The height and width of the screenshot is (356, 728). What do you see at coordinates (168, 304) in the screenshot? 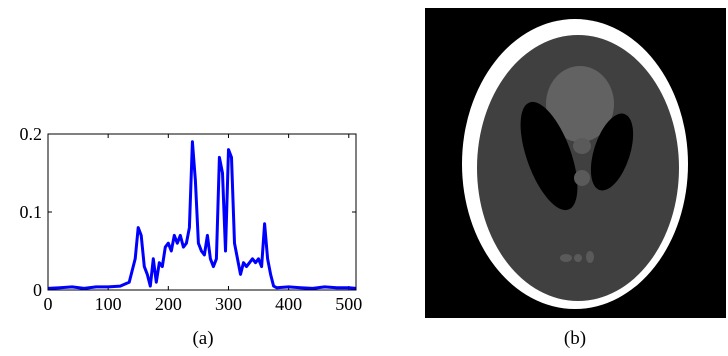
I see `x-tick-label: 200` at bounding box center [168, 304].